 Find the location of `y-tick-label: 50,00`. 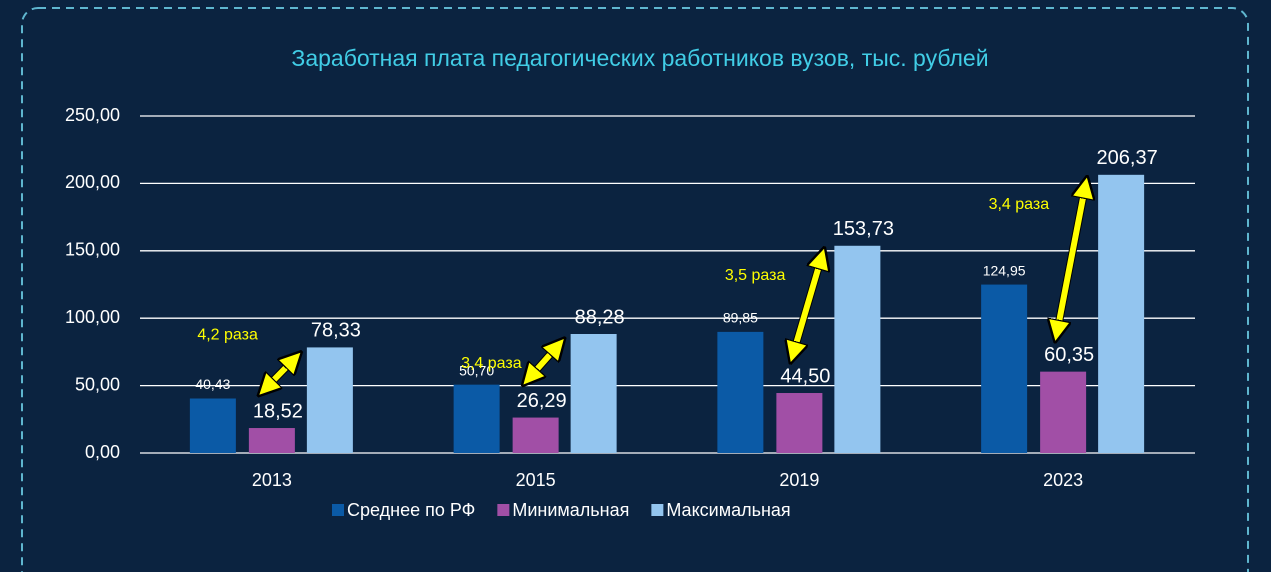

y-tick-label: 50,00 is located at coordinates (97, 384).